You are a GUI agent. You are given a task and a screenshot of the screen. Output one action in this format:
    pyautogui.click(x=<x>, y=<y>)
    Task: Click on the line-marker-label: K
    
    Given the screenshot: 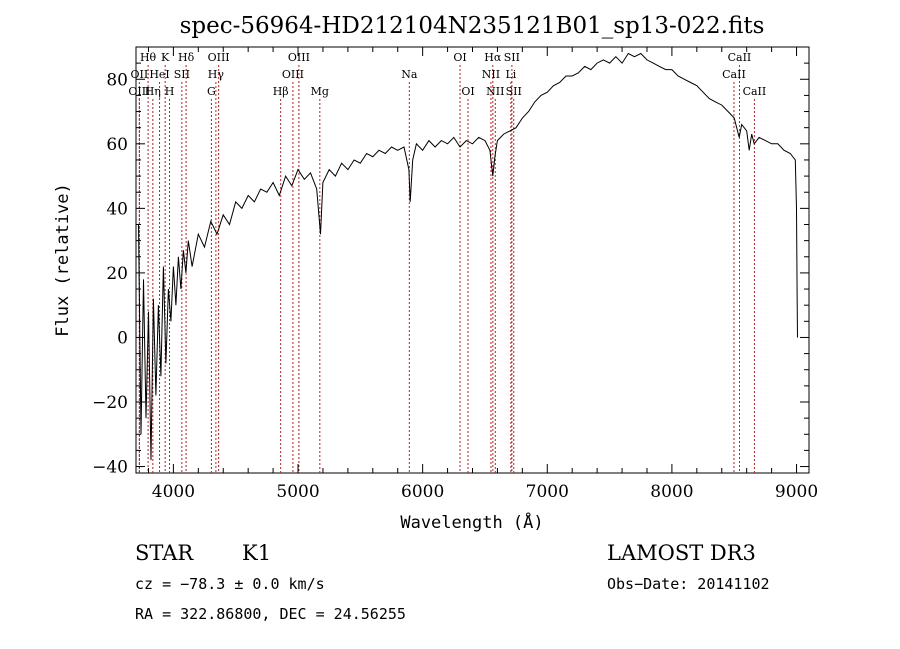 What is the action you would take?
    pyautogui.click(x=165, y=57)
    